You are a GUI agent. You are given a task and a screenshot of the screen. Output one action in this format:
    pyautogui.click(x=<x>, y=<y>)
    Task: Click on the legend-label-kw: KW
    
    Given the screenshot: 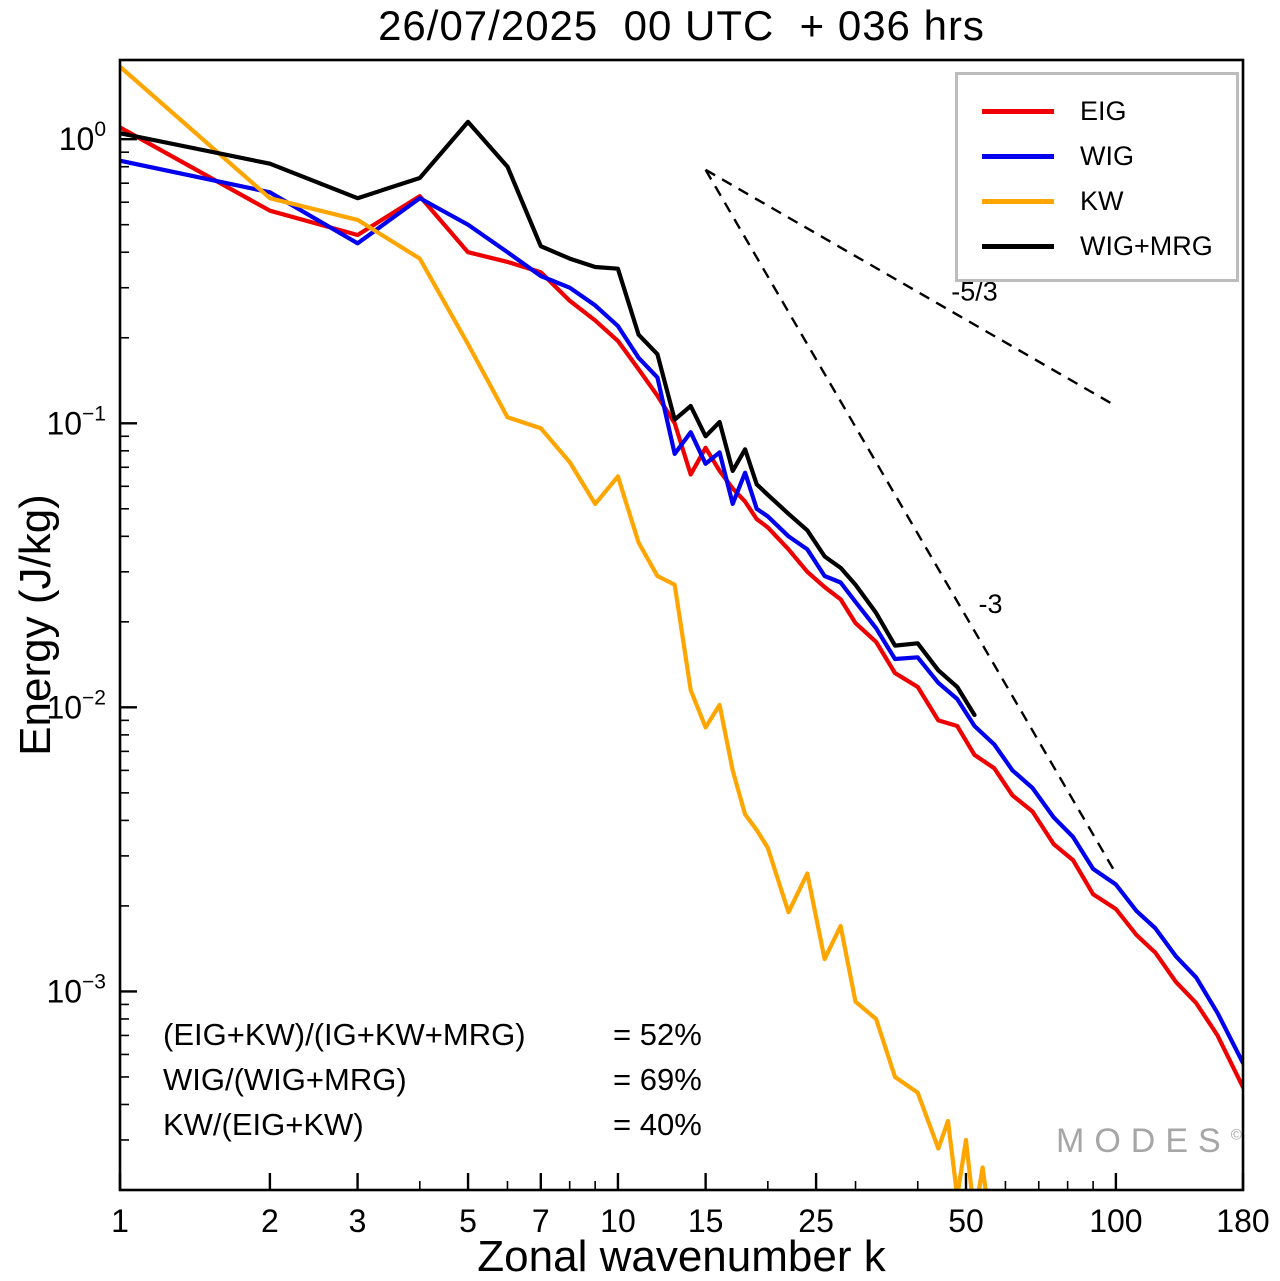 What is the action you would take?
    pyautogui.click(x=1102, y=201)
    